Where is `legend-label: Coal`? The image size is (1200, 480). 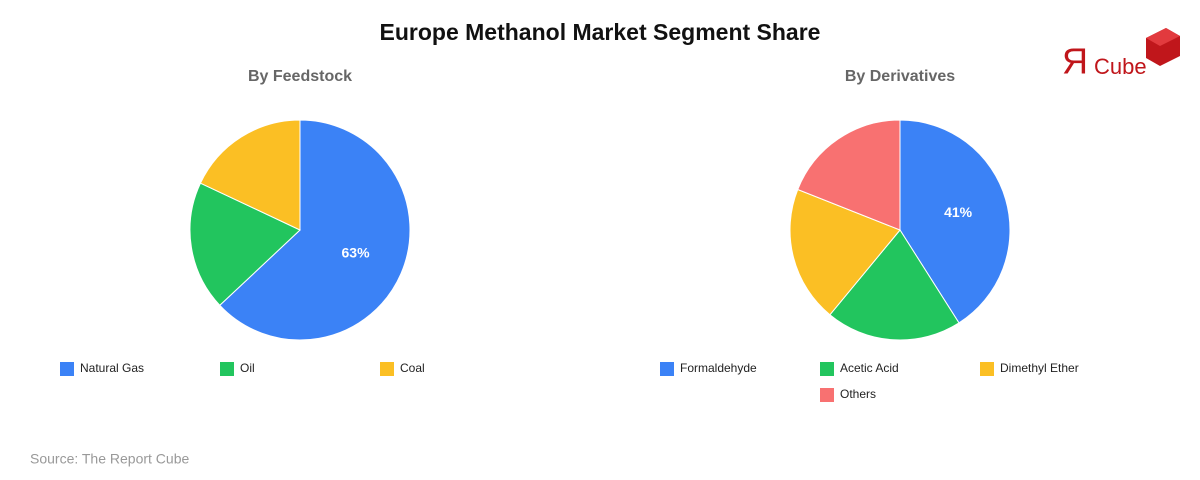 legend-label: Coal is located at coordinates (412, 368).